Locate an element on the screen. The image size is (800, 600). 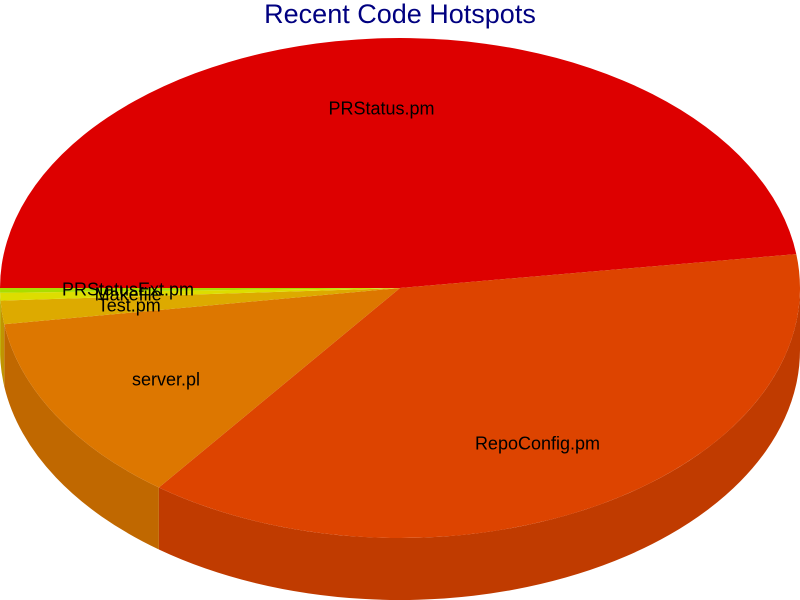
slice-label-prstatus-pm: PRStatus.pm is located at coordinates (381, 108).